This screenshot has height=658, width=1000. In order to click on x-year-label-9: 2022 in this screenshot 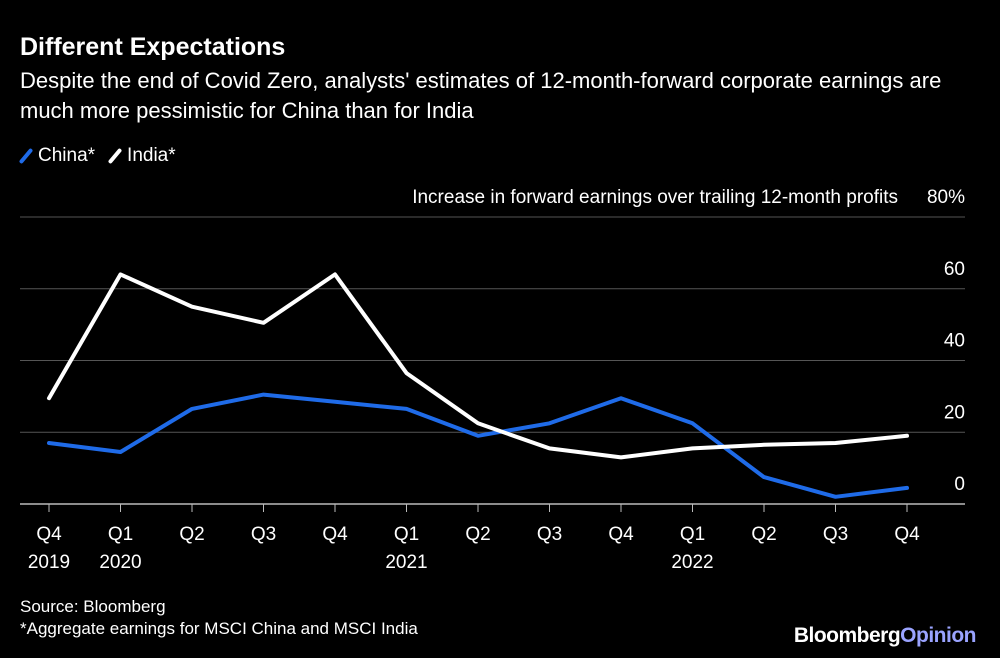, I will do `click(692, 562)`.